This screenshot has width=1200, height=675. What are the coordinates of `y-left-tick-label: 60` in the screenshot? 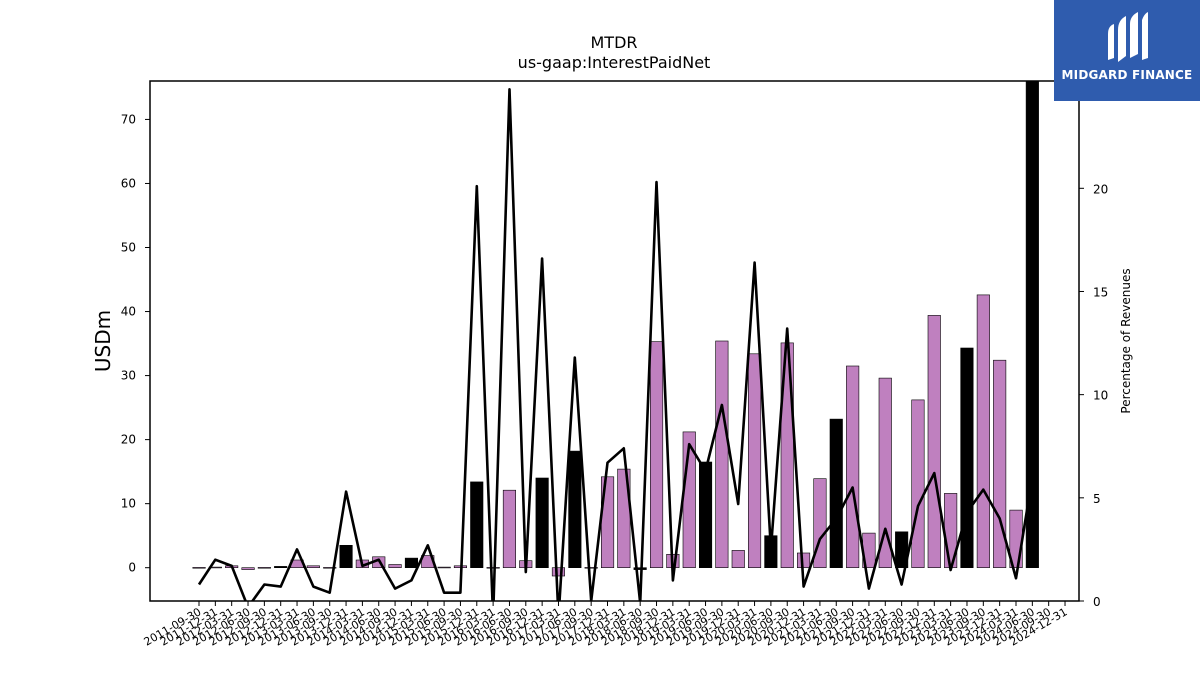 It's located at (128, 183).